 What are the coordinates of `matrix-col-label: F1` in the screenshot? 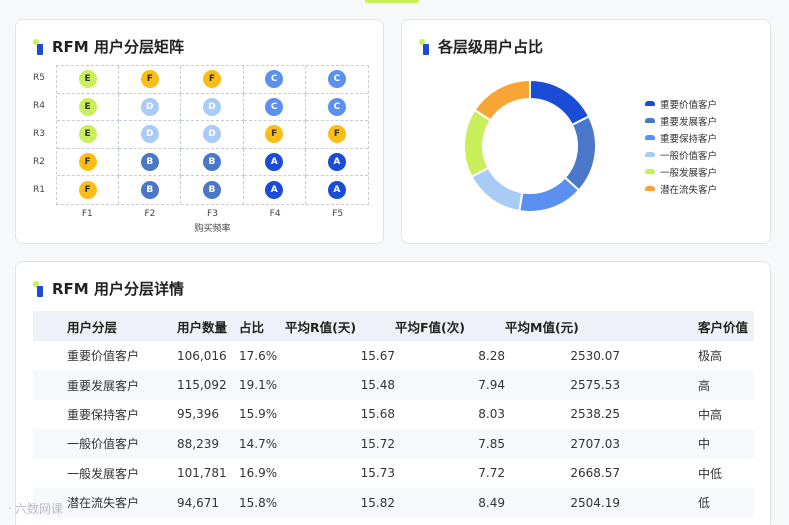 It's located at (87, 214).